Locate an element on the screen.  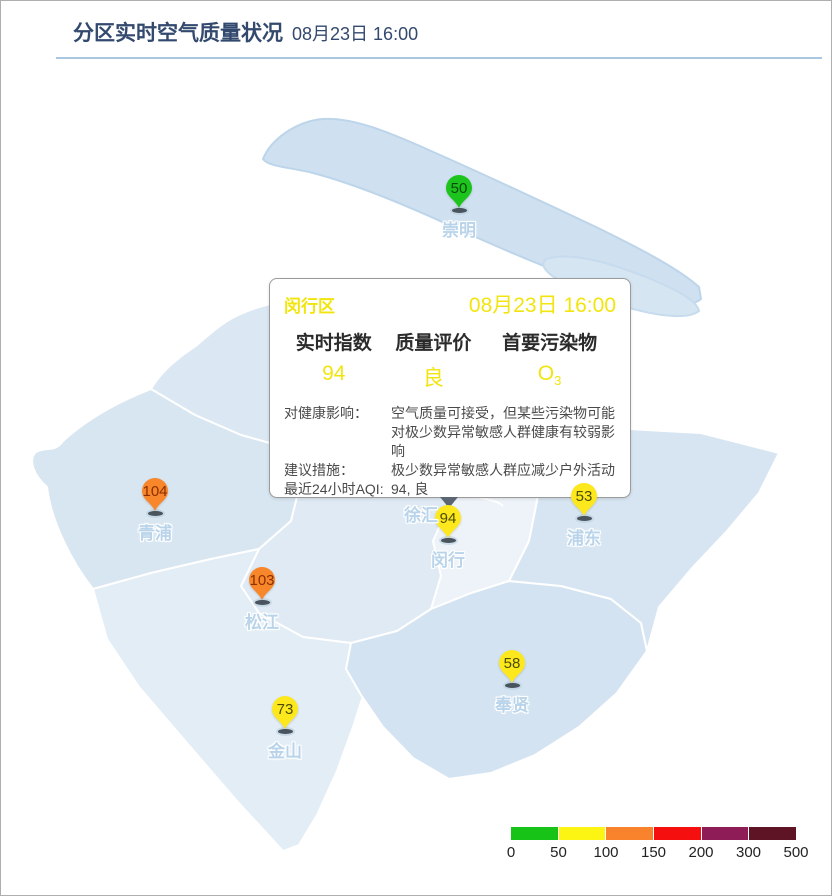
aqi-marker: 58 奉贤 is located at coordinates (512, 682).